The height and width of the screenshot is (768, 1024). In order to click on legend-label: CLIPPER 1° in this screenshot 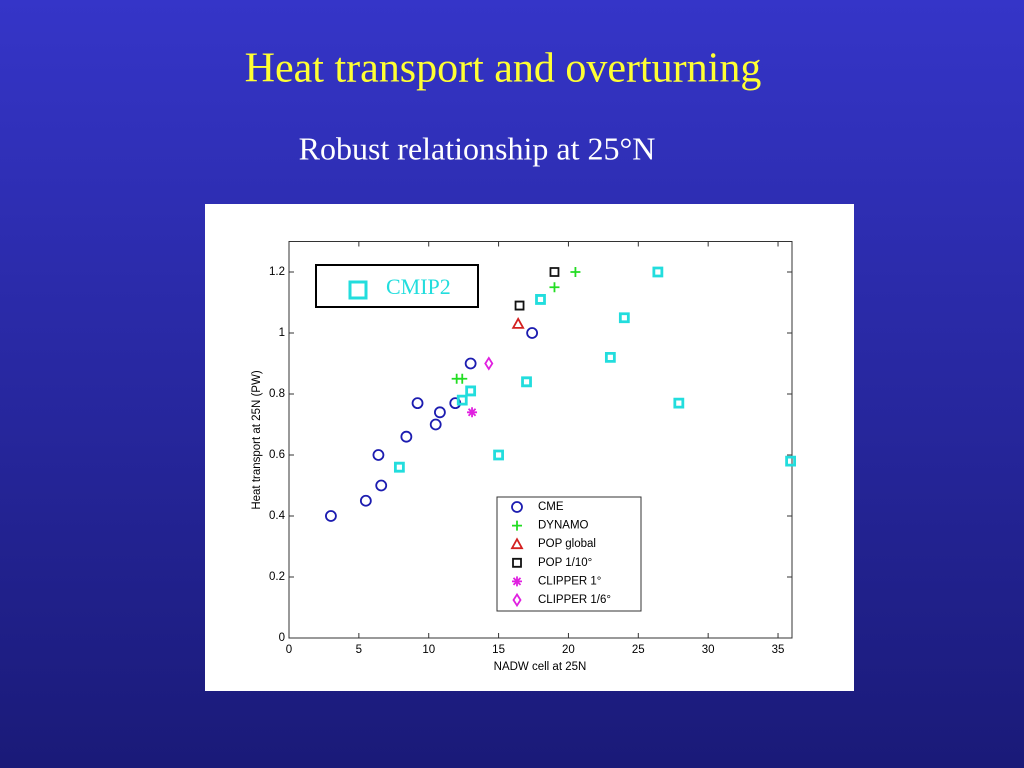, I will do `click(569, 581)`.